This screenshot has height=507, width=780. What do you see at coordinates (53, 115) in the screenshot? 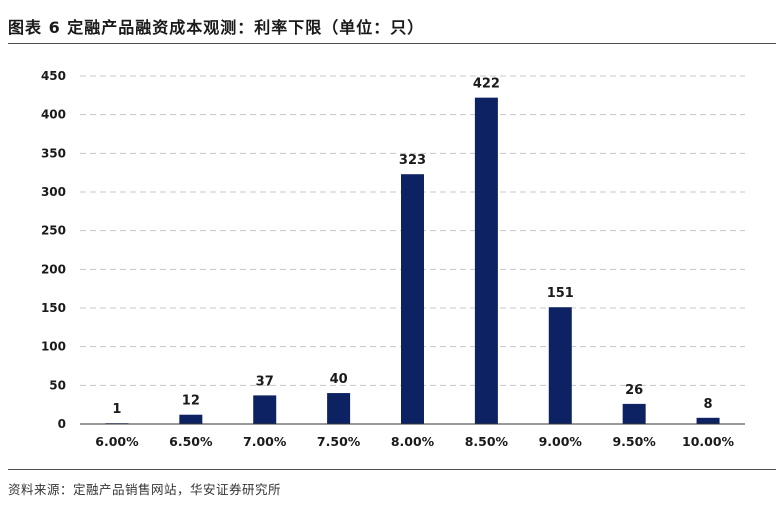
I see `y-tick-label: 400` at bounding box center [53, 115].